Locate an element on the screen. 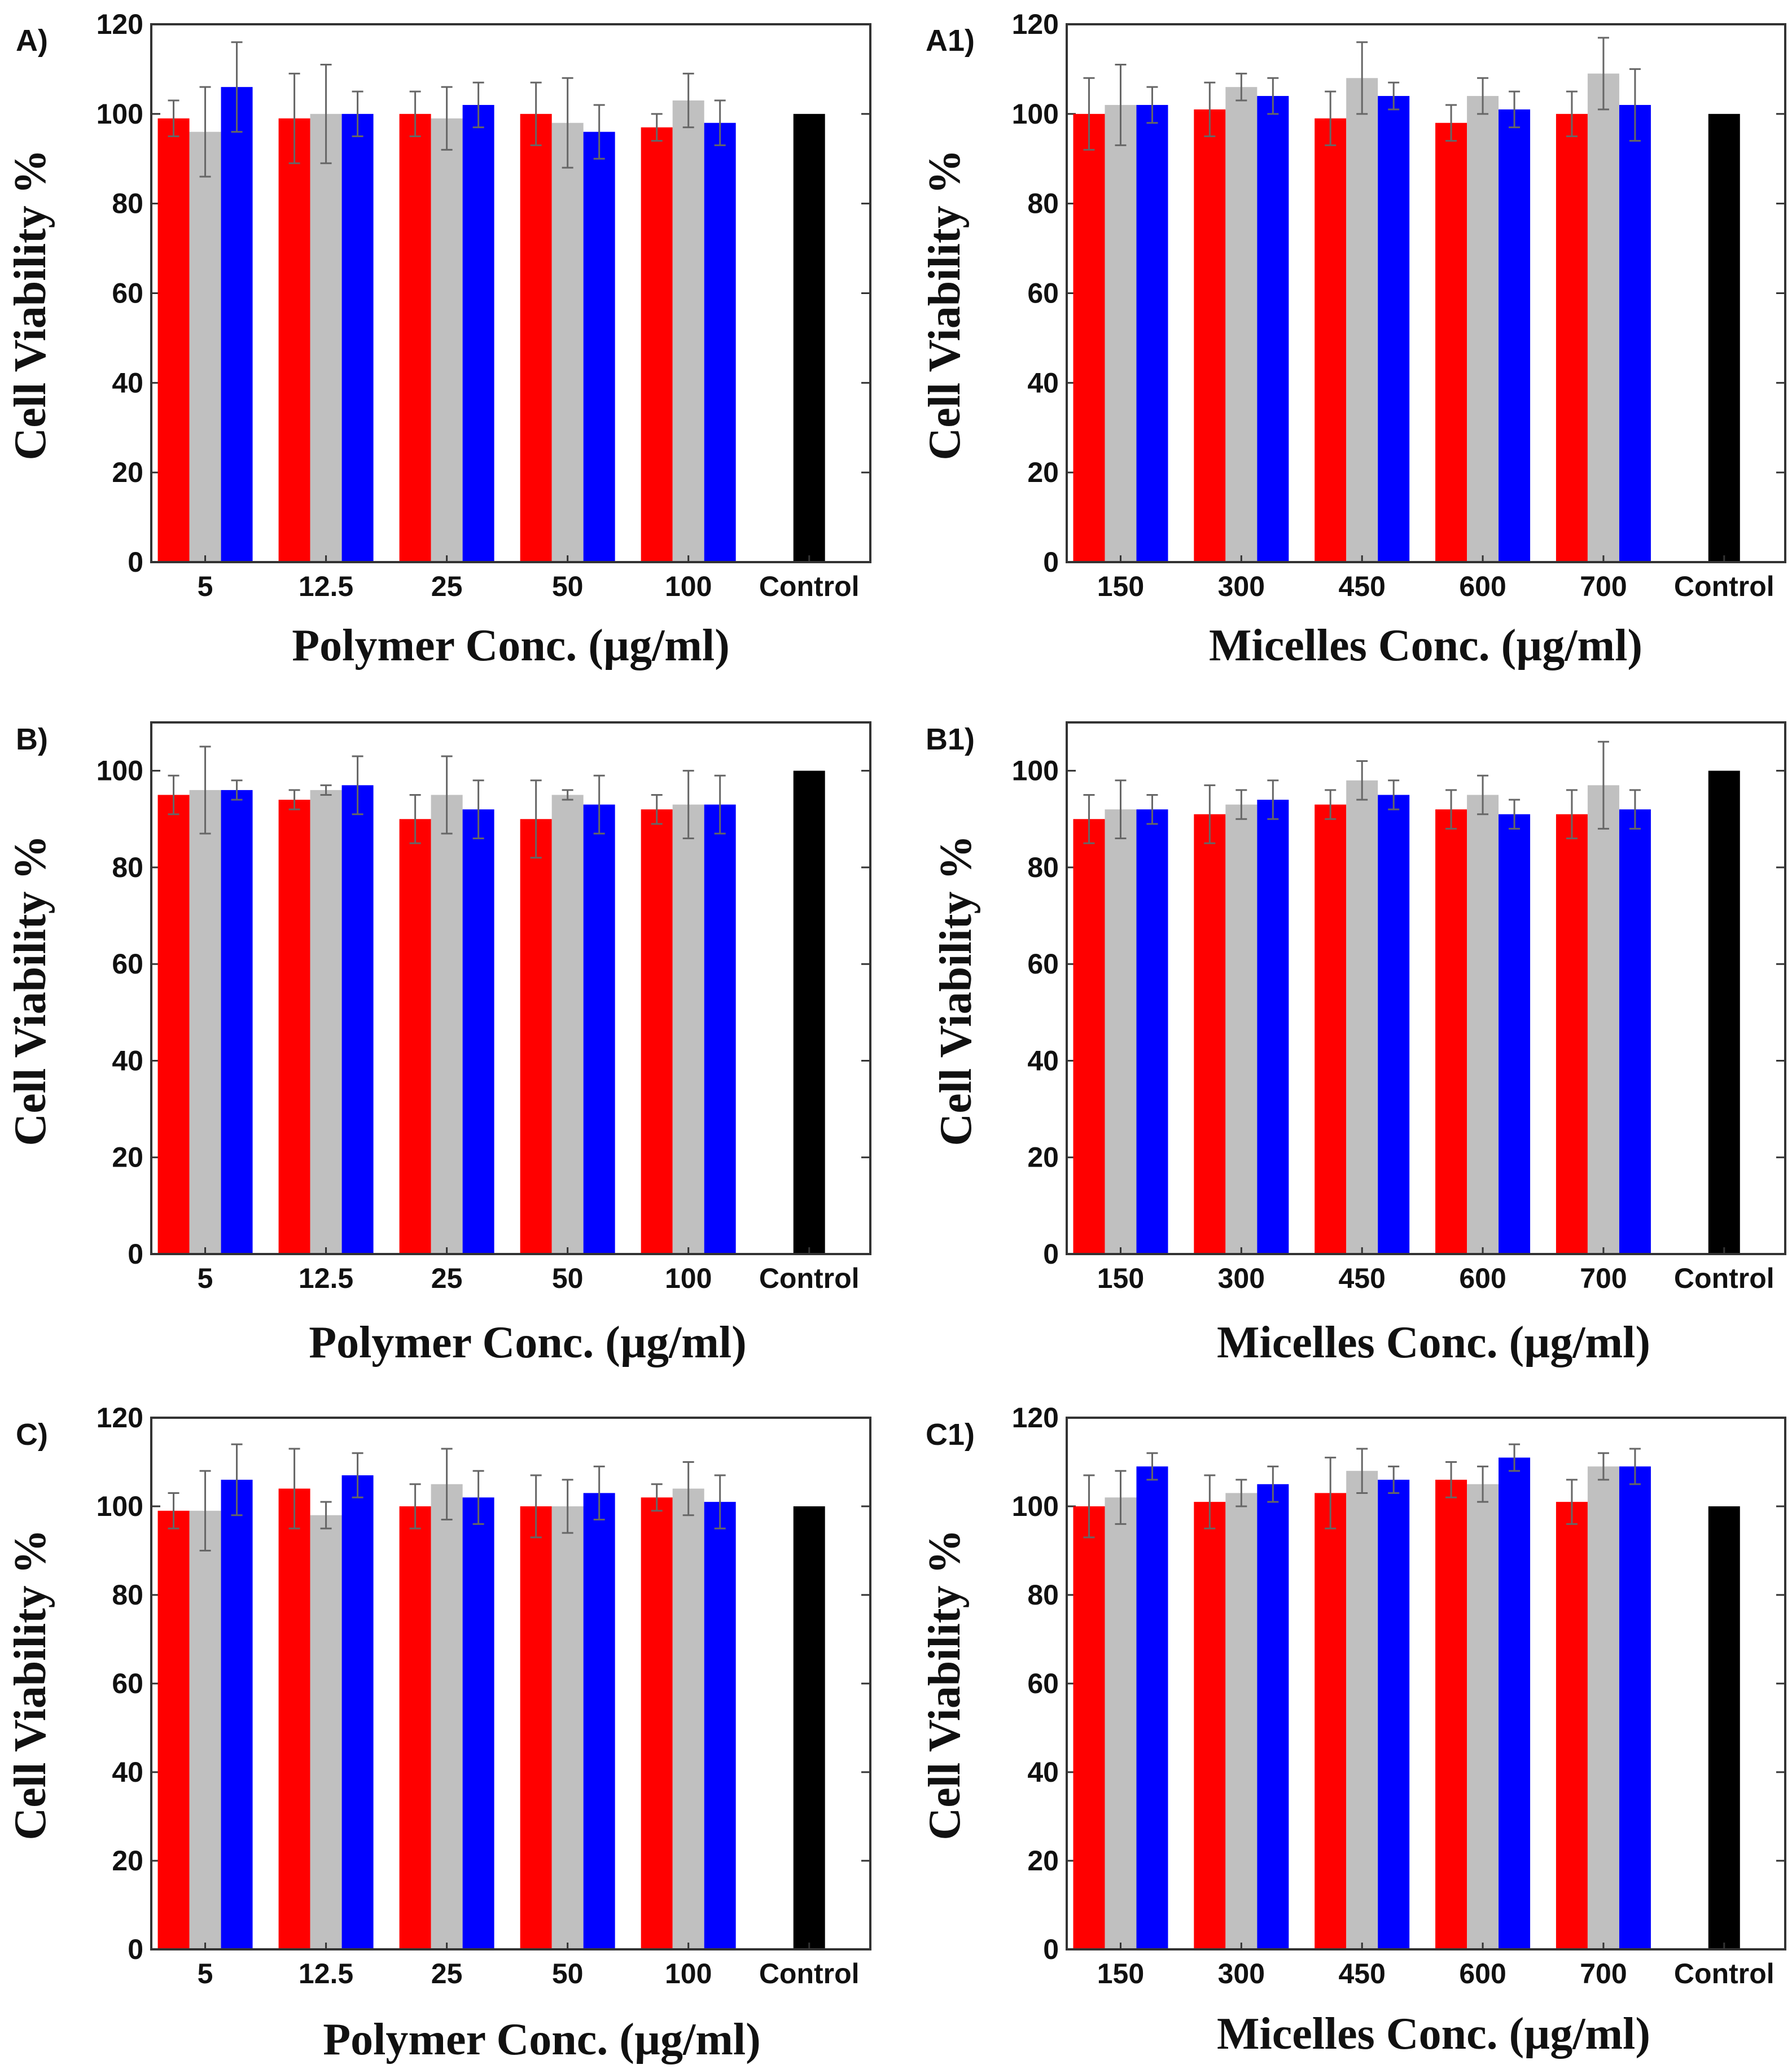  x-tick-label: 700 is located at coordinates (1603, 1278).